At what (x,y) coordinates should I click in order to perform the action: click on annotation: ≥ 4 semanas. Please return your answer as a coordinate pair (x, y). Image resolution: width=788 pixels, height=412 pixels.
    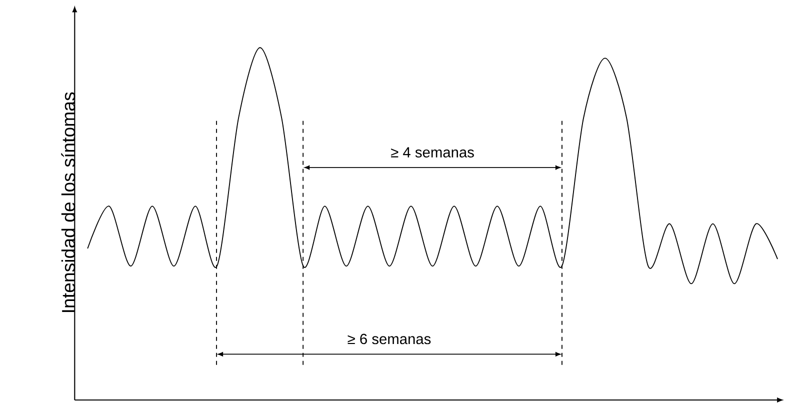
    Looking at the image, I should click on (432, 152).